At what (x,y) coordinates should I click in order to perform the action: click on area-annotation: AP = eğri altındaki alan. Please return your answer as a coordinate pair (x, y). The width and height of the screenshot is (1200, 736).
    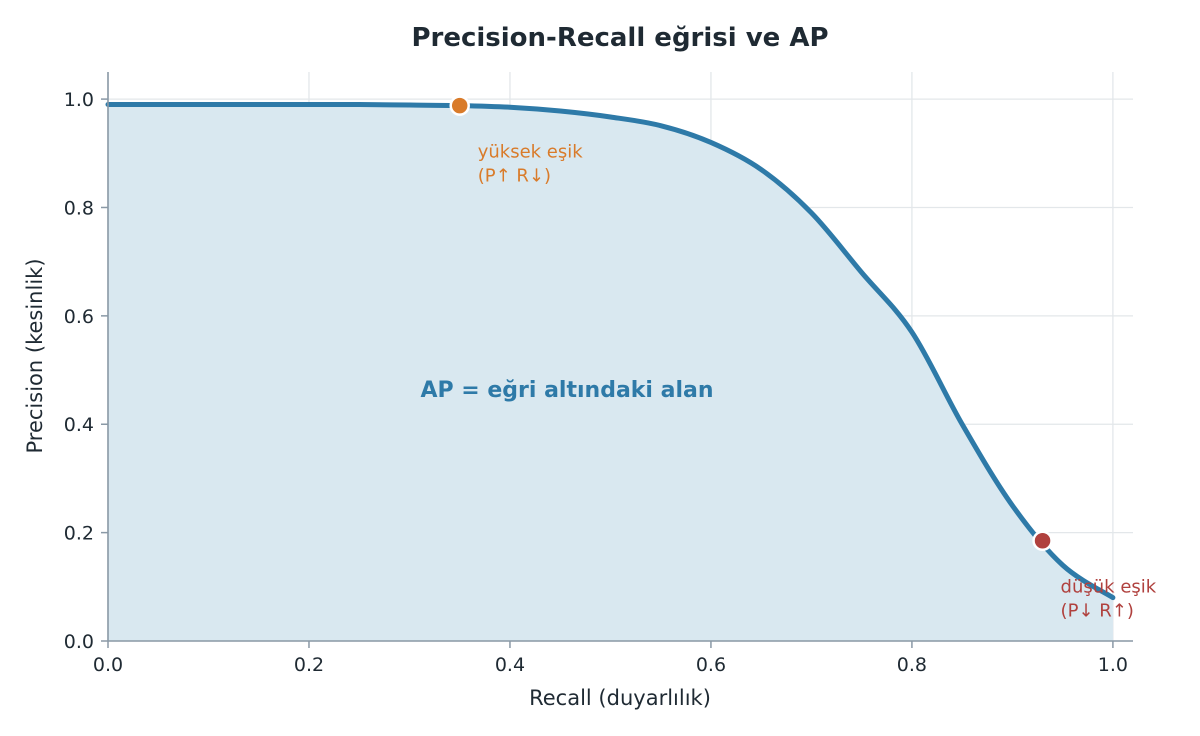
    Looking at the image, I should click on (566, 390).